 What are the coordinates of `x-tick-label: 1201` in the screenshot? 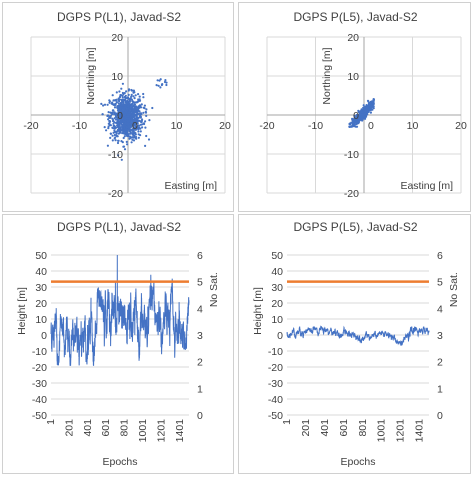 It's located at (401, 431).